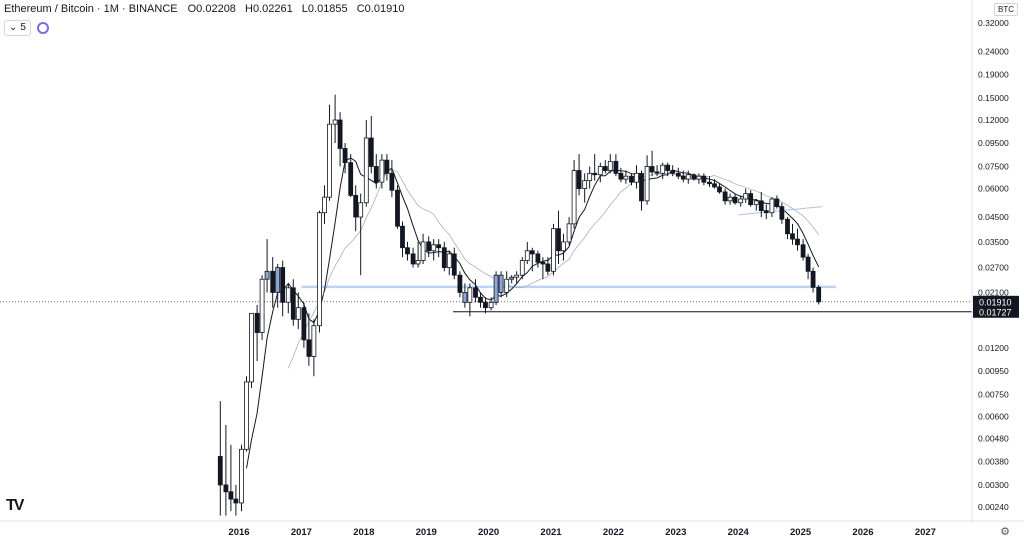 The width and height of the screenshot is (1024, 539). Describe the element at coordinates (1006, 9) in the screenshot. I see `currency-label: BTC` at that location.